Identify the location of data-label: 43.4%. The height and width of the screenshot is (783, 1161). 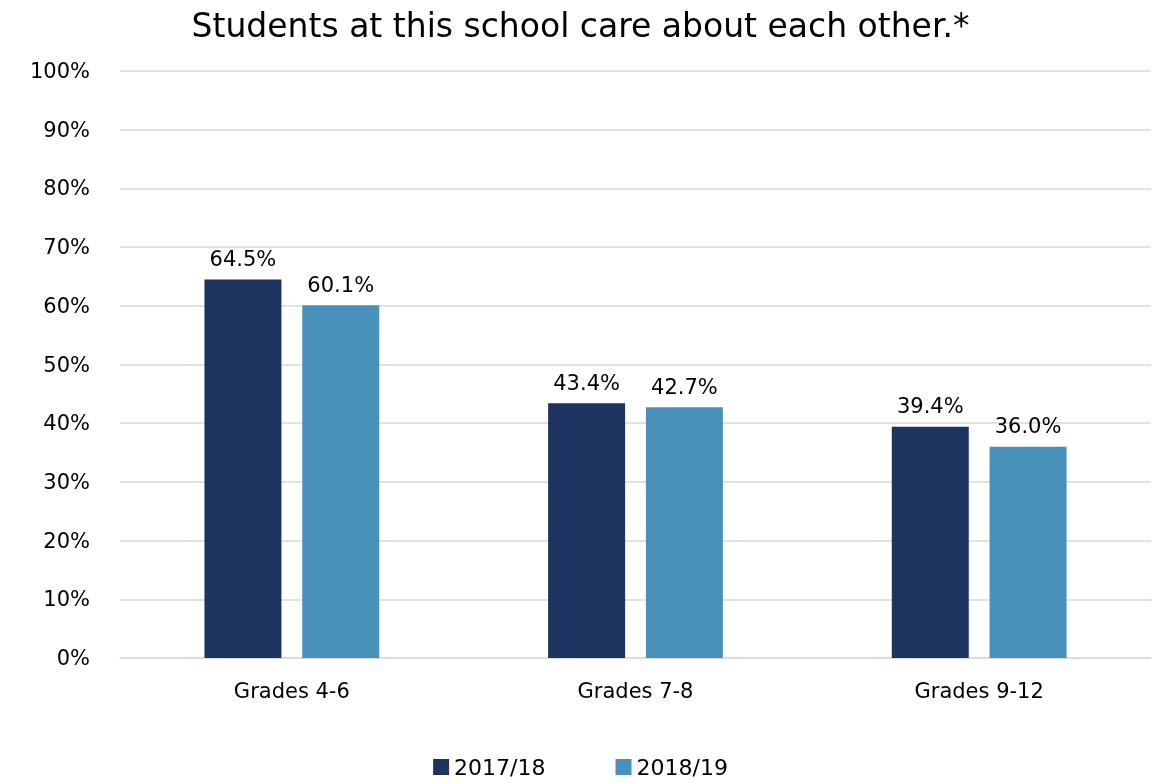
(586, 382).